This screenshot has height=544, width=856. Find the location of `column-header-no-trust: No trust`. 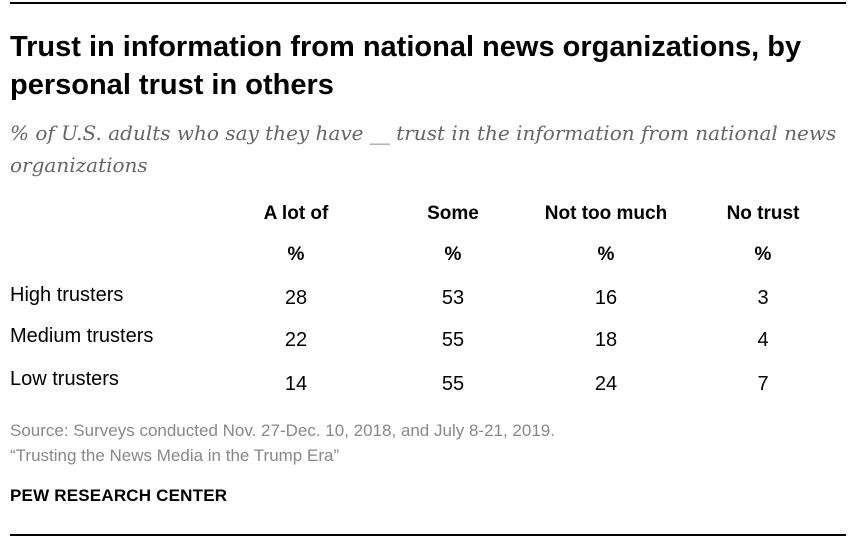

column-header-no-trust: No trust is located at coordinates (763, 213).